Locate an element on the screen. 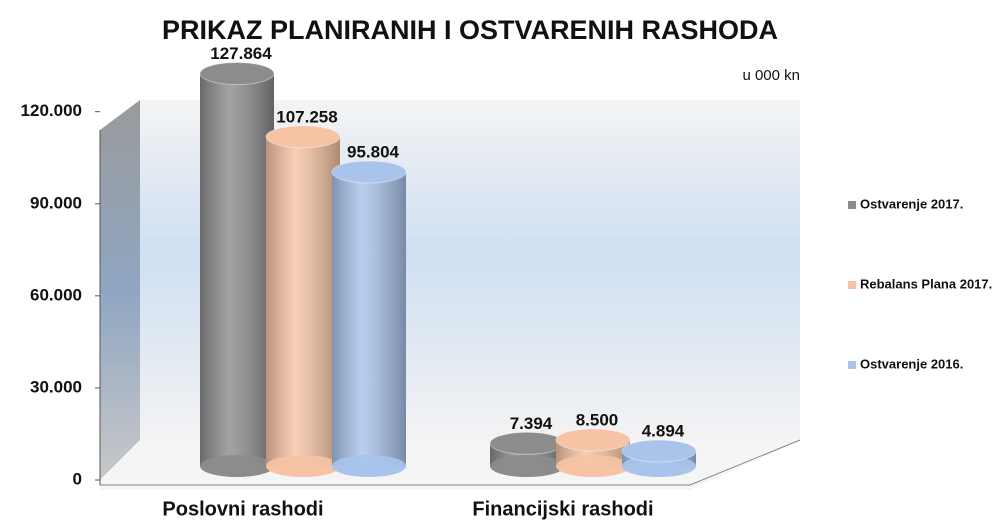  legend-label: Rebalans Plana 2017. is located at coordinates (926, 283).